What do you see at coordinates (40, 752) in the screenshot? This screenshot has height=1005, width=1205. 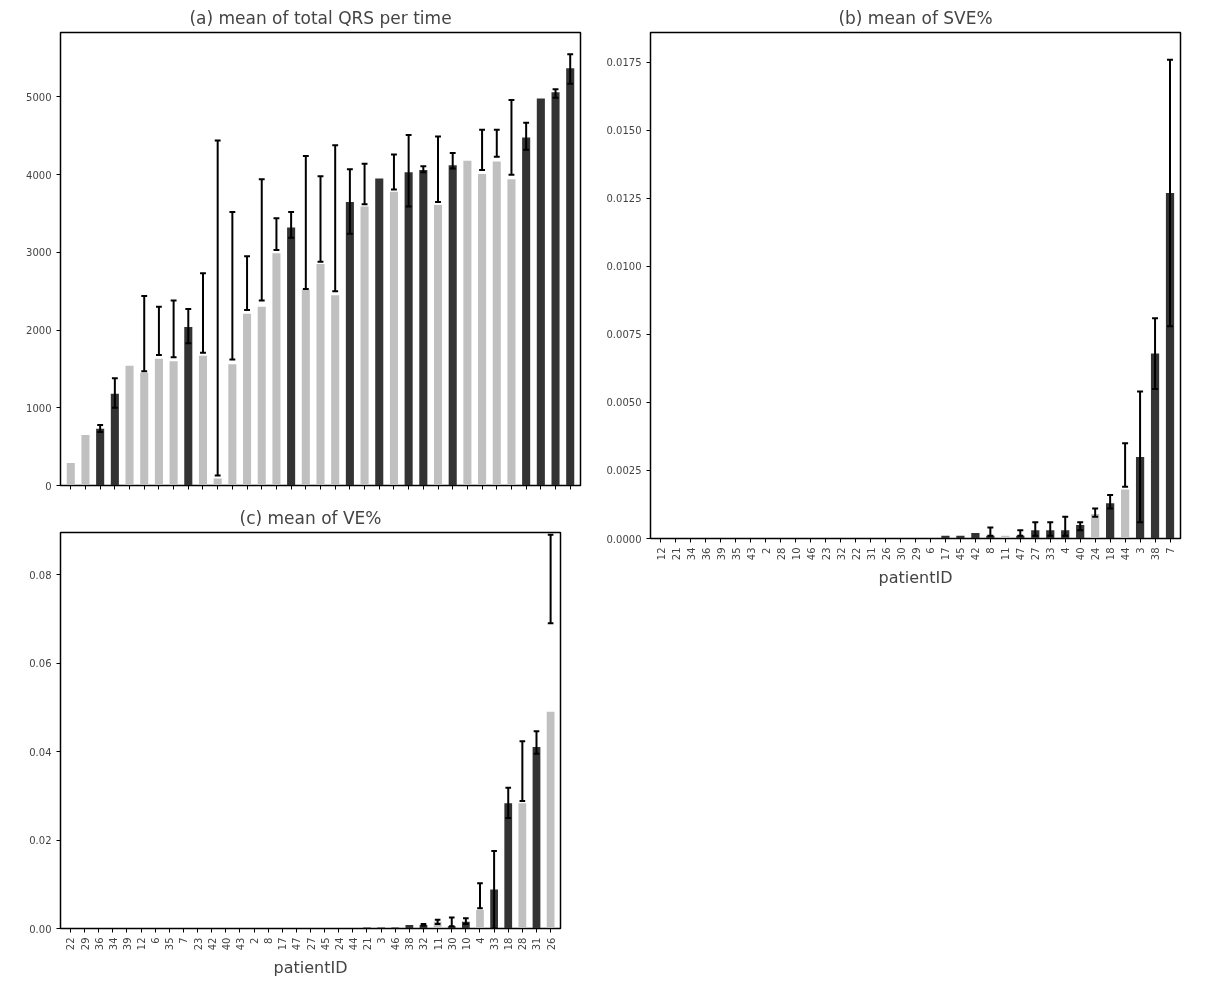 I see `y-tick-label: 0.04` at bounding box center [40, 752].